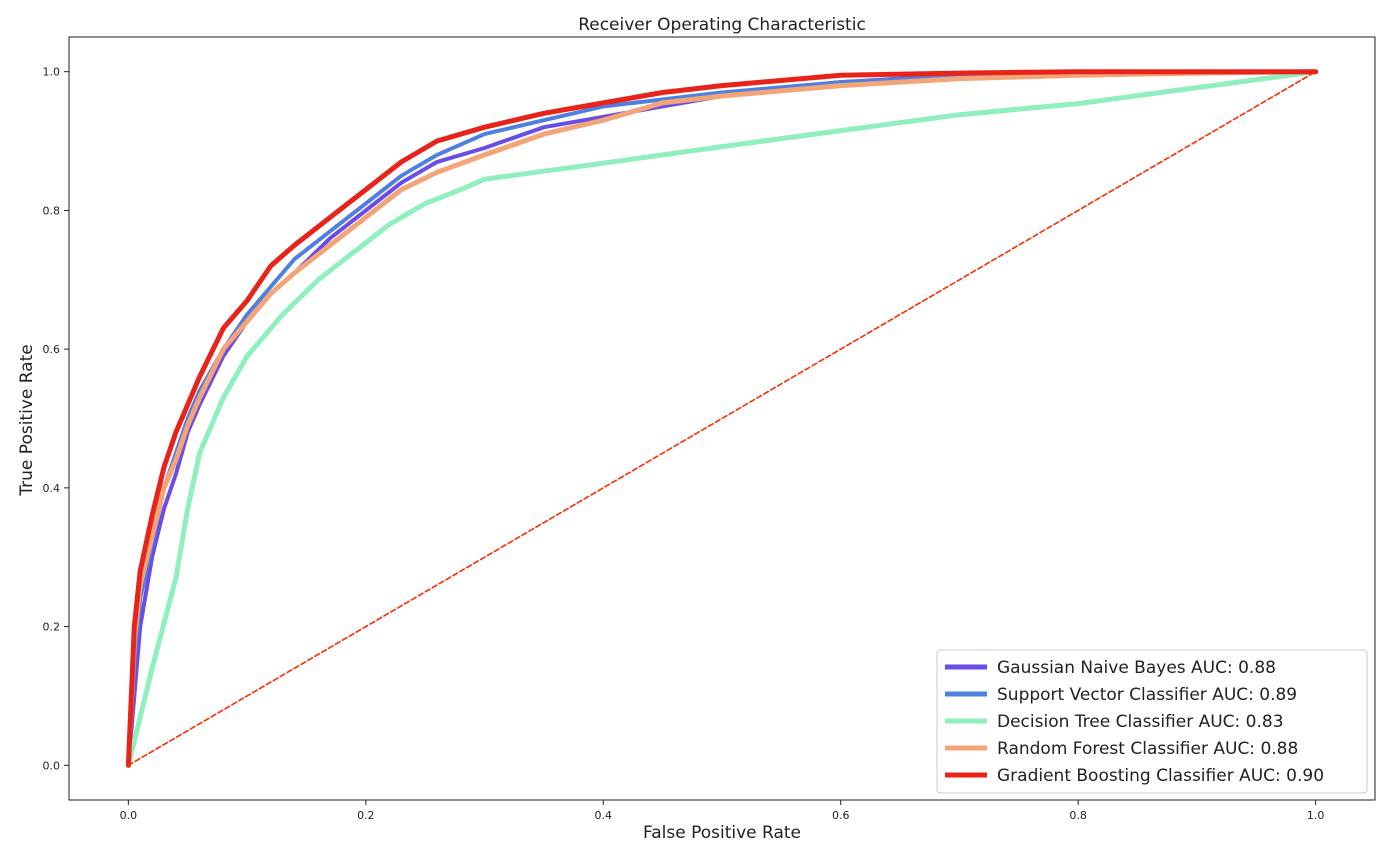  I want to click on legend-box, so click(1152, 721).